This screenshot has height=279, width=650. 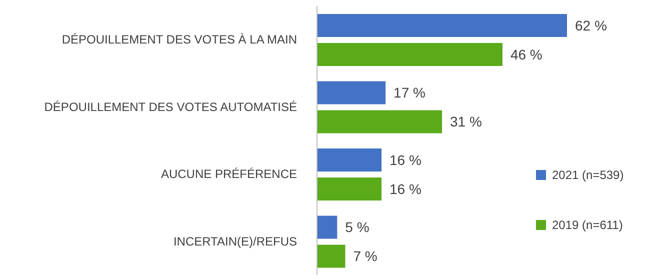 What do you see at coordinates (357, 227) in the screenshot?
I see `data-label: 5 %` at bounding box center [357, 227].